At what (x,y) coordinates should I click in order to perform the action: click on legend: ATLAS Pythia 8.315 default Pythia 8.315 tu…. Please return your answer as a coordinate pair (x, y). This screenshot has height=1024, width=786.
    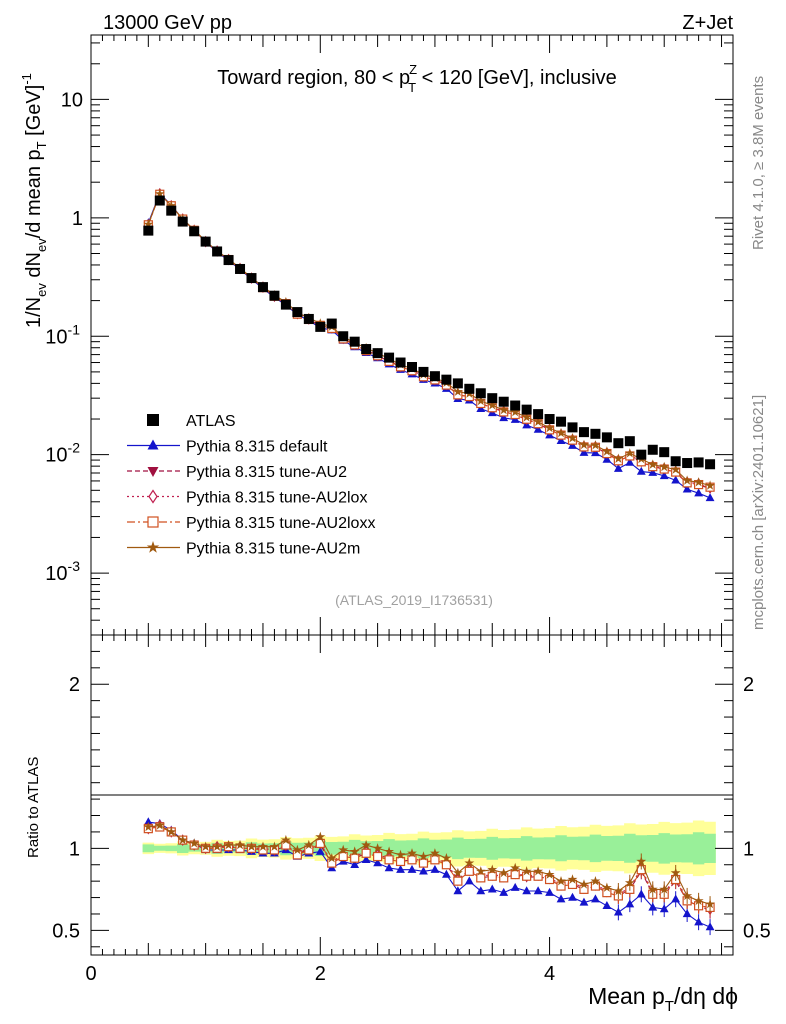
    Looking at the image, I should click on (251, 485).